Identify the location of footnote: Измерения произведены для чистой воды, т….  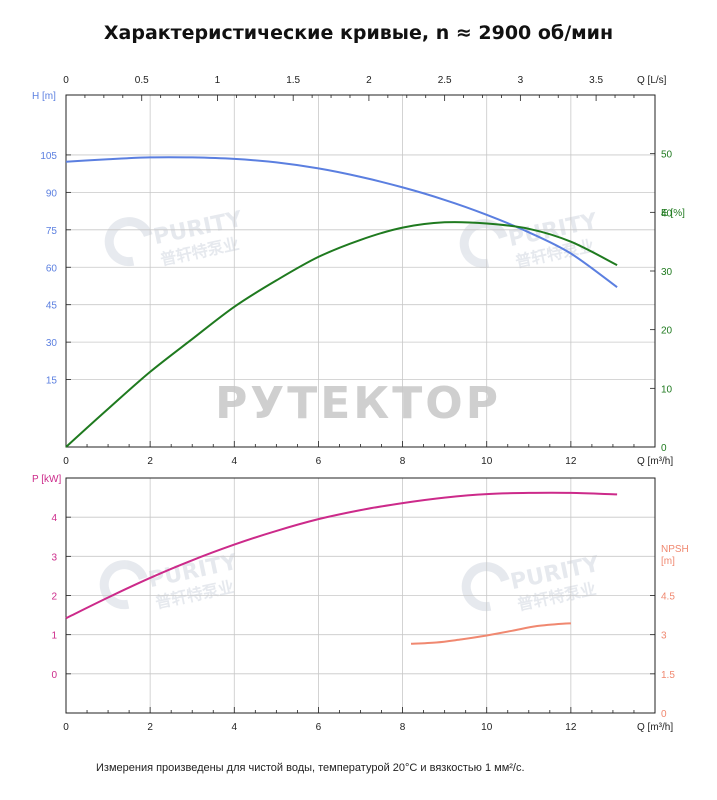
(310, 768).